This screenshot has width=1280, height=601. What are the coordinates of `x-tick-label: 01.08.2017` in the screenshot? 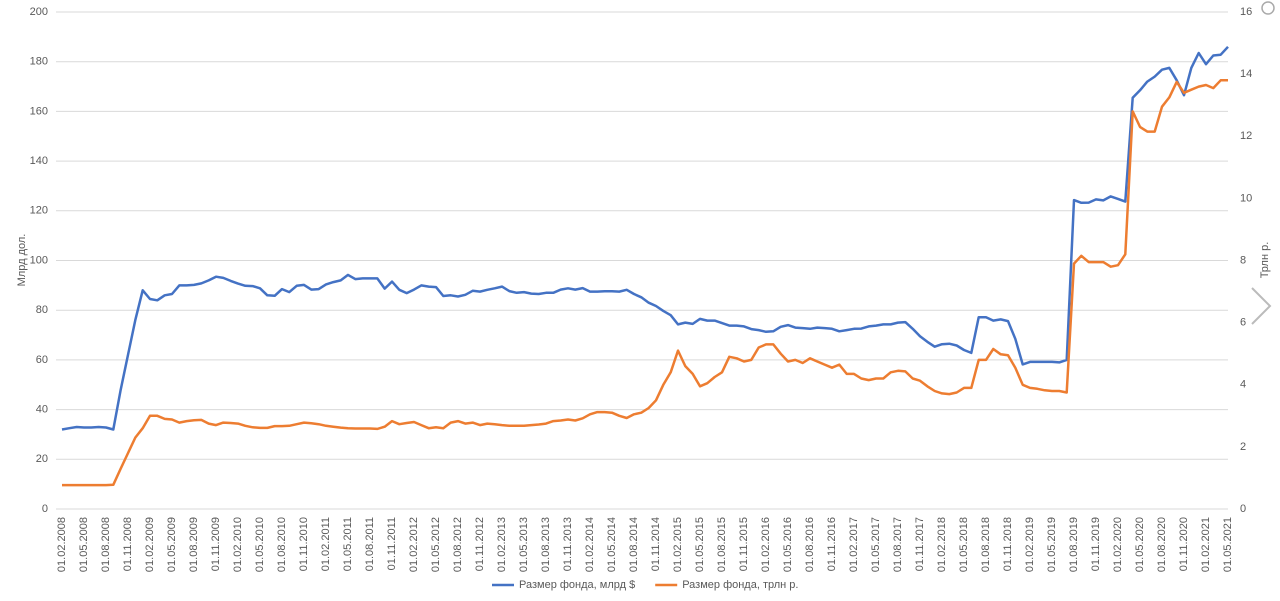 It's located at (898, 544).